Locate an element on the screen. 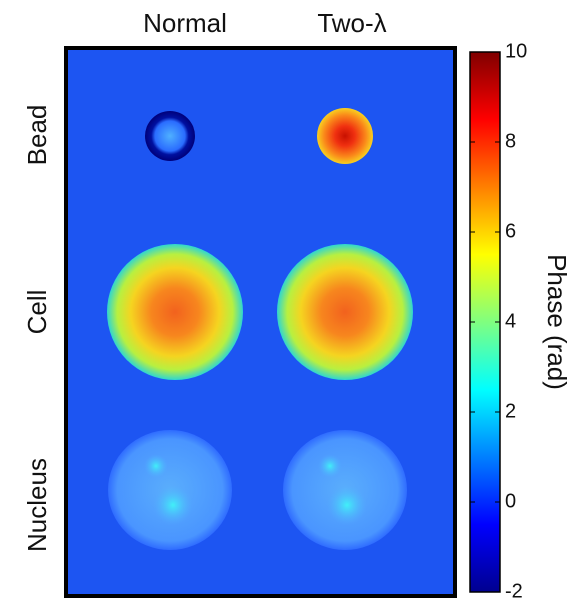 The height and width of the screenshot is (604, 573). colorbar-label: Phase (rad) is located at coordinates (557, 322).